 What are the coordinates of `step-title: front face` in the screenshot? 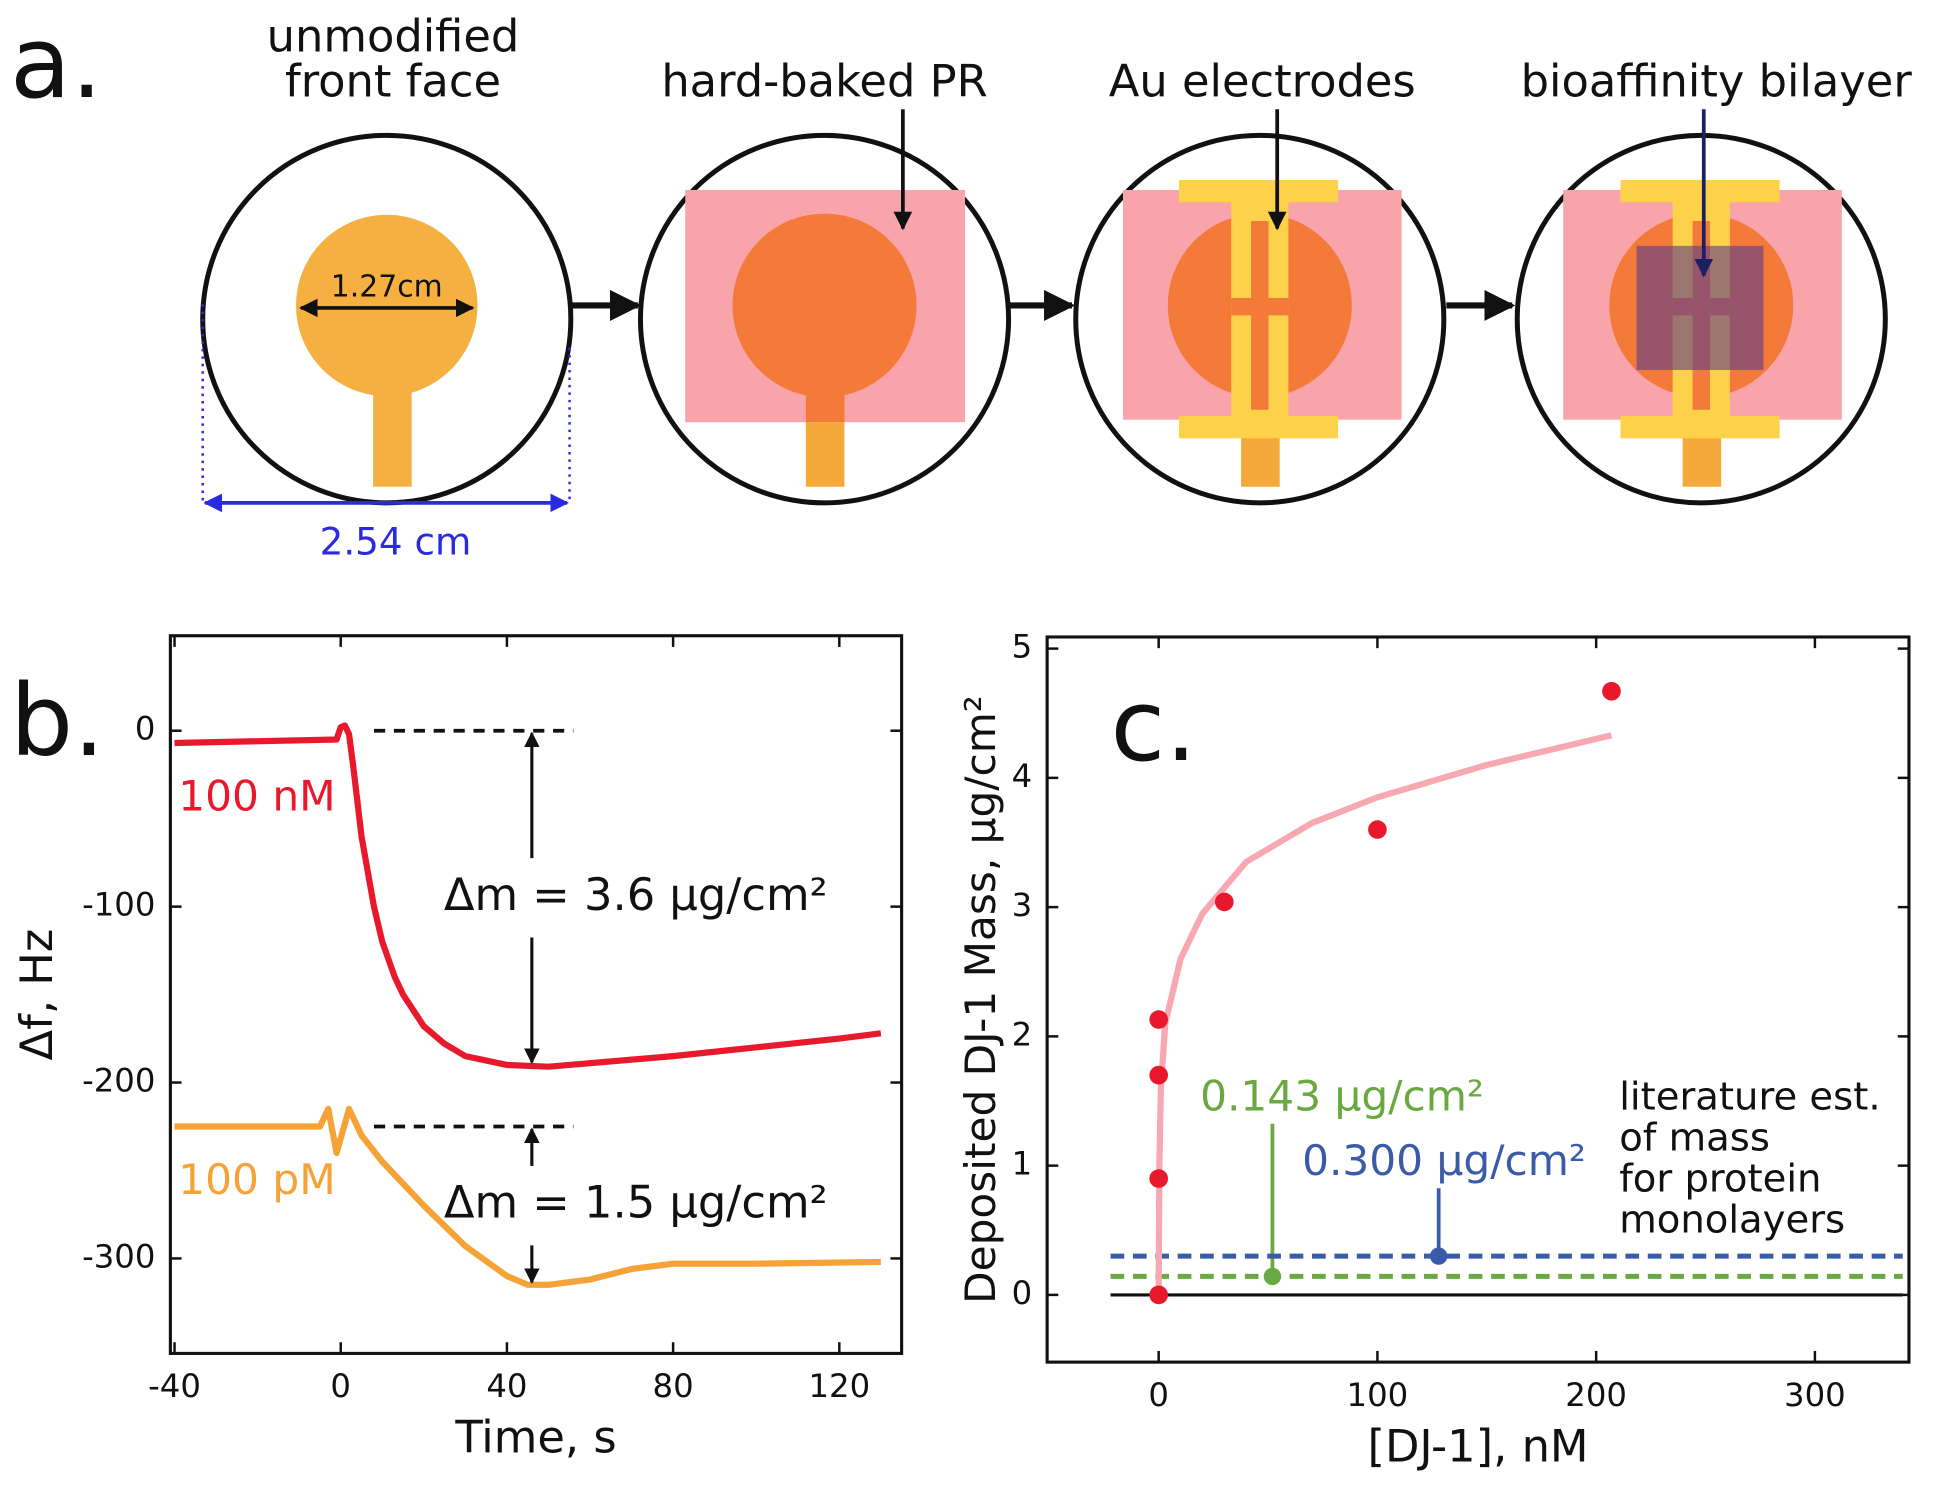 It's located at (393, 80).